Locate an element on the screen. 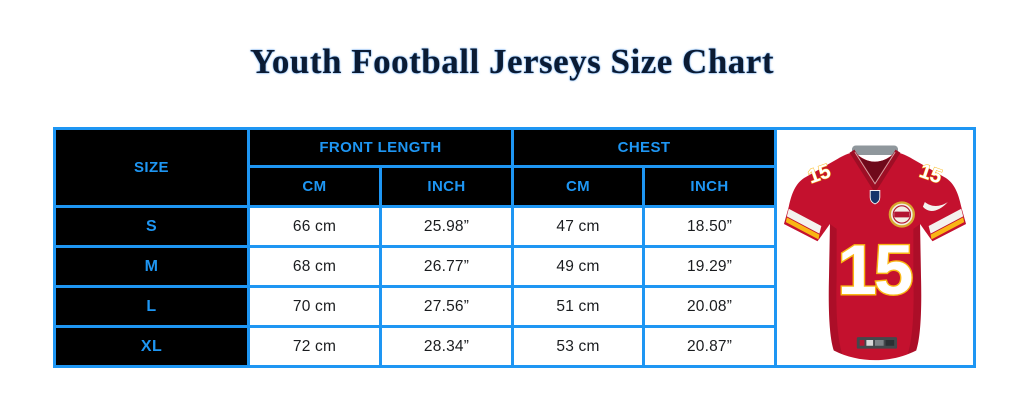  jersey-collar-back is located at coordinates (875, 149).